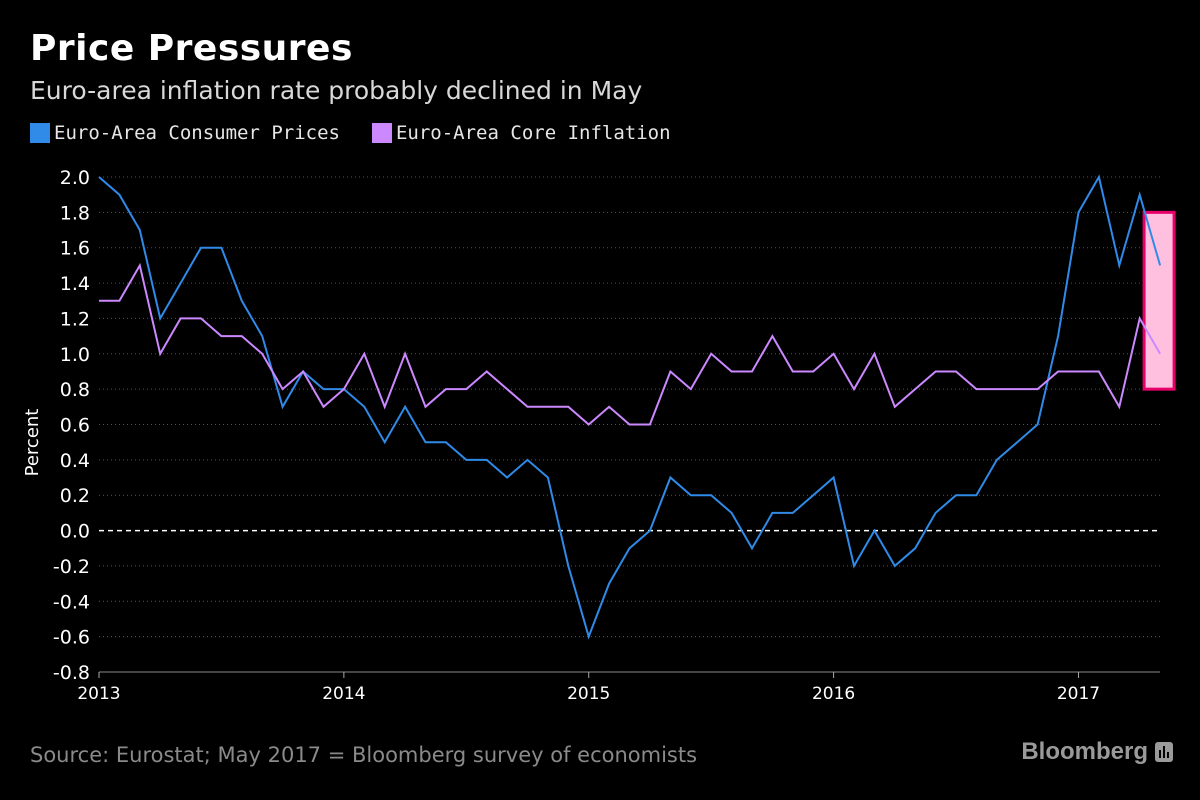 This screenshot has width=1200, height=800. I want to click on legend-swatch-consumer-prices, so click(40, 133).